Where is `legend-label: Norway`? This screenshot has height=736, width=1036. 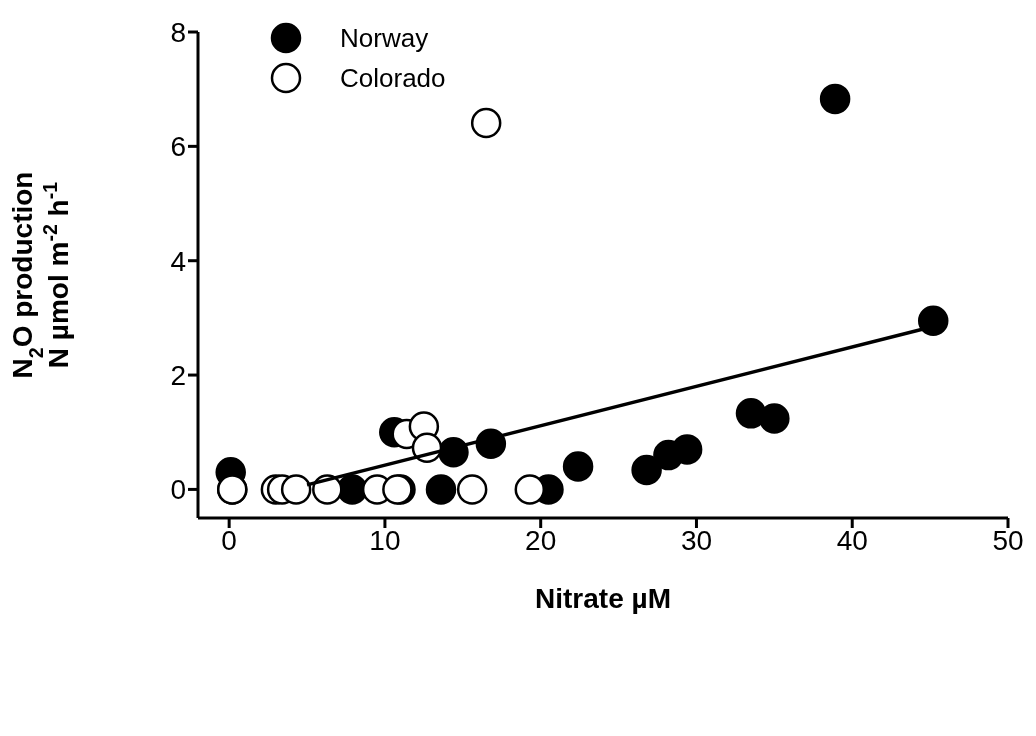
legend-label: Norway is located at coordinates (384, 38).